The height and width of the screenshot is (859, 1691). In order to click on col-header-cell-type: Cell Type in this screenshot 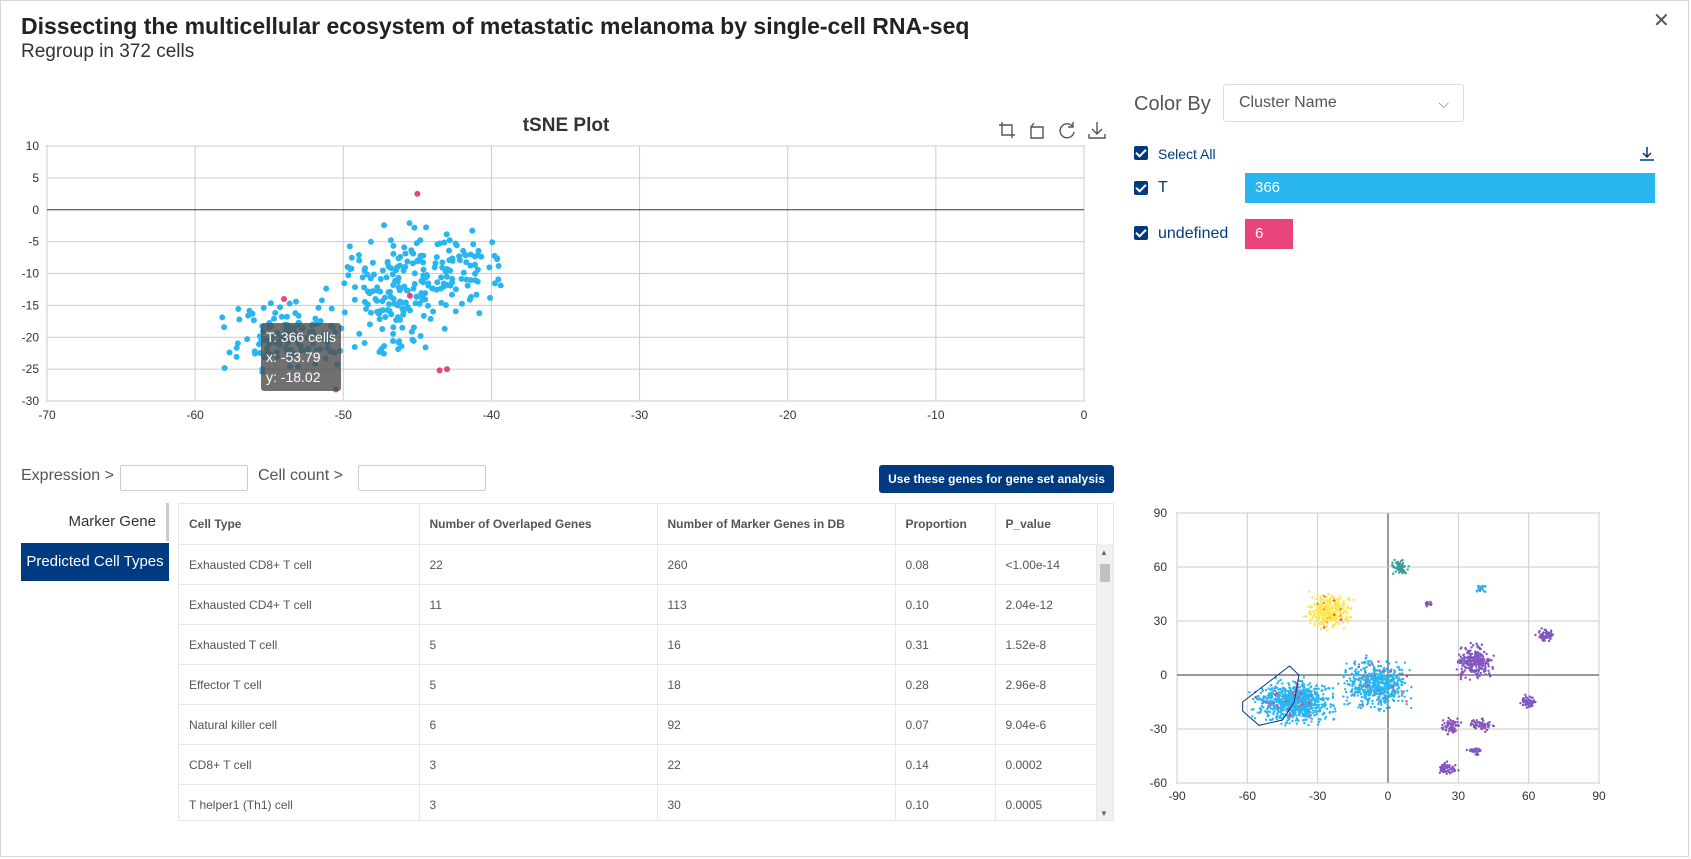, I will do `click(299, 524)`.